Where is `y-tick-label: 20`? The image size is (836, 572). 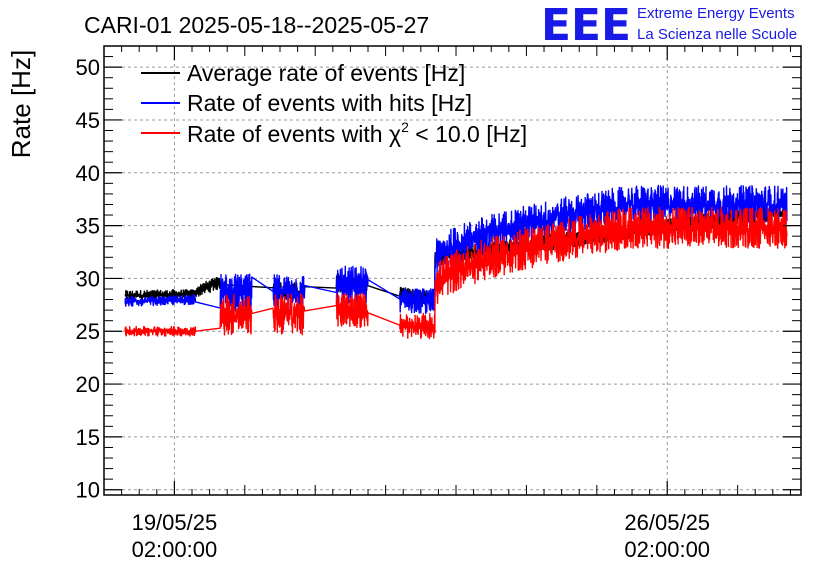 y-tick-label: 20 is located at coordinates (88, 384).